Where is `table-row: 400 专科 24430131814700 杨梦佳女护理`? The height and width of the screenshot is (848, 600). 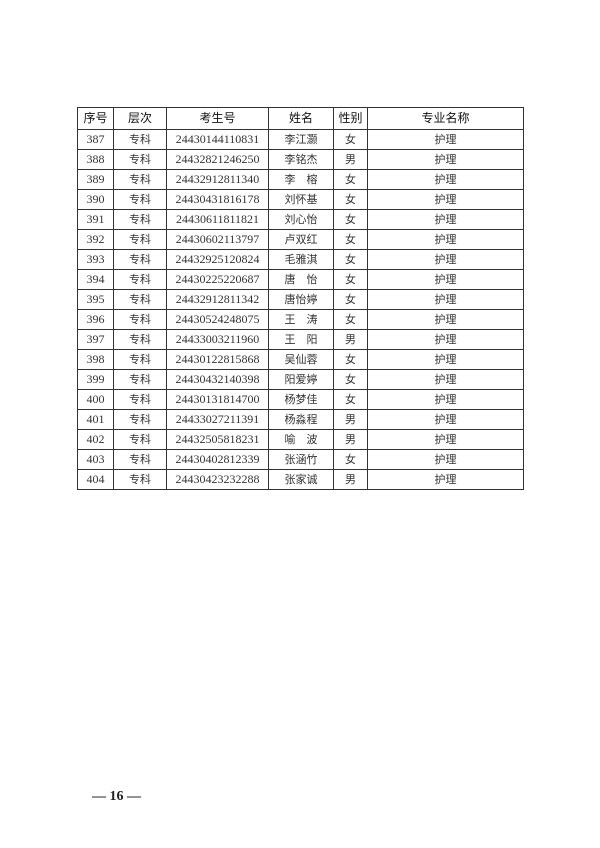 table-row: 400 专科 24430131814700 杨梦佳女护理 is located at coordinates (300, 399).